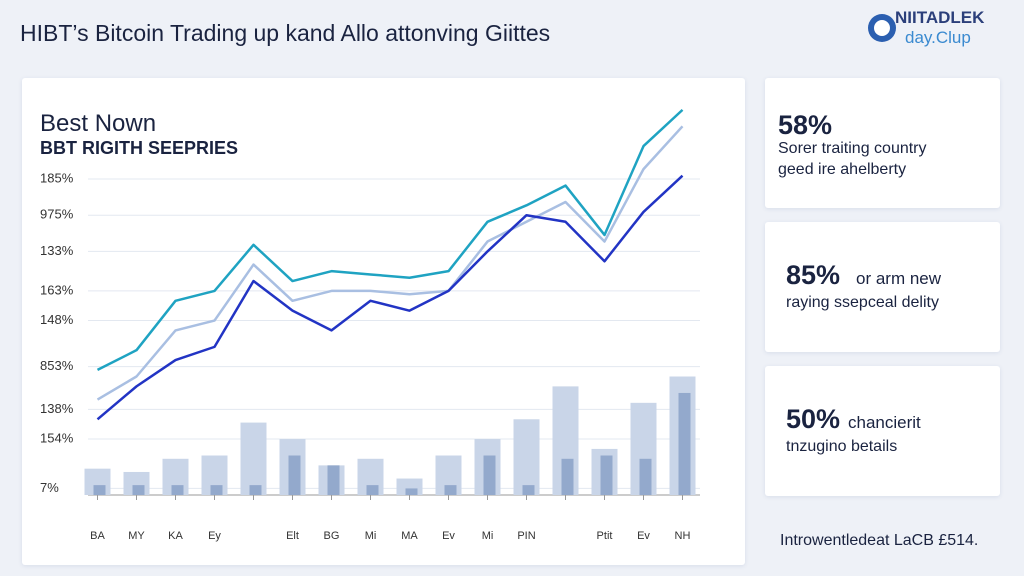 The height and width of the screenshot is (576, 1024). Describe the element at coordinates (214, 536) in the screenshot. I see `x-tick-label: Ey` at that location.